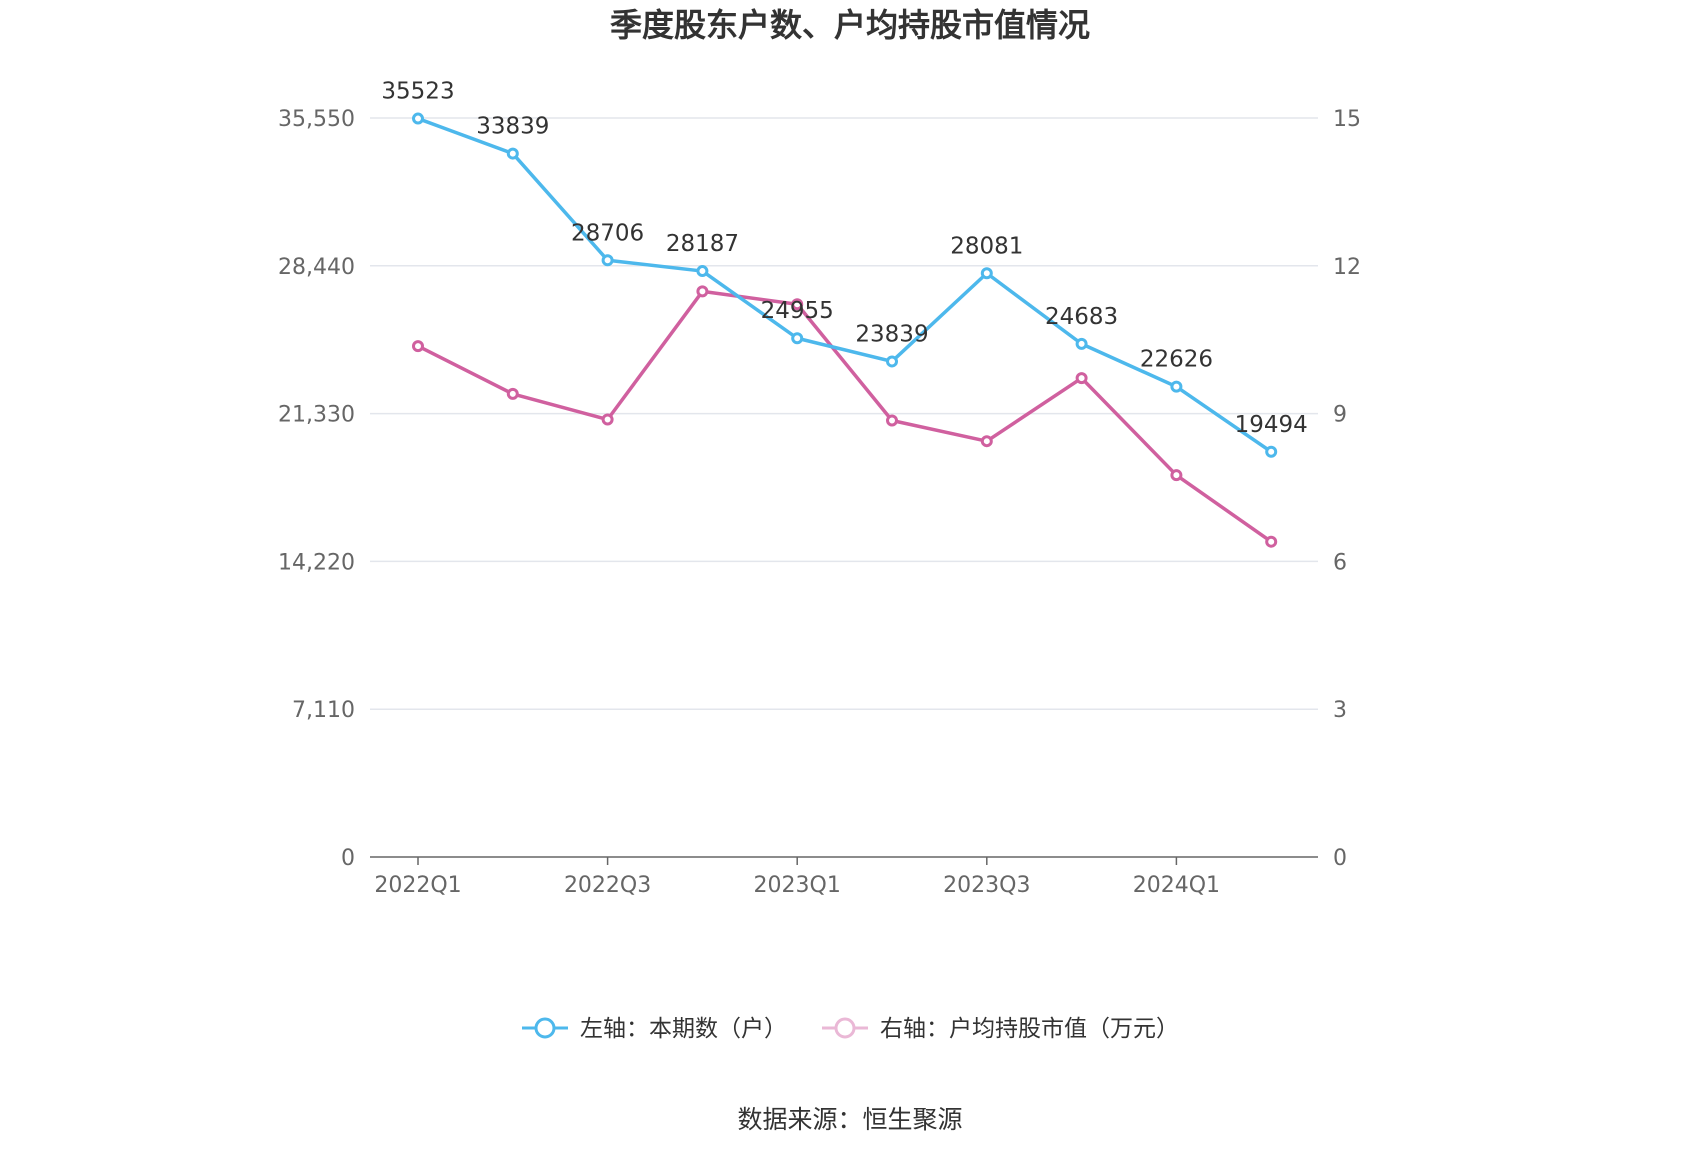  I want to click on series-line-avg-value, so click(845, 416).